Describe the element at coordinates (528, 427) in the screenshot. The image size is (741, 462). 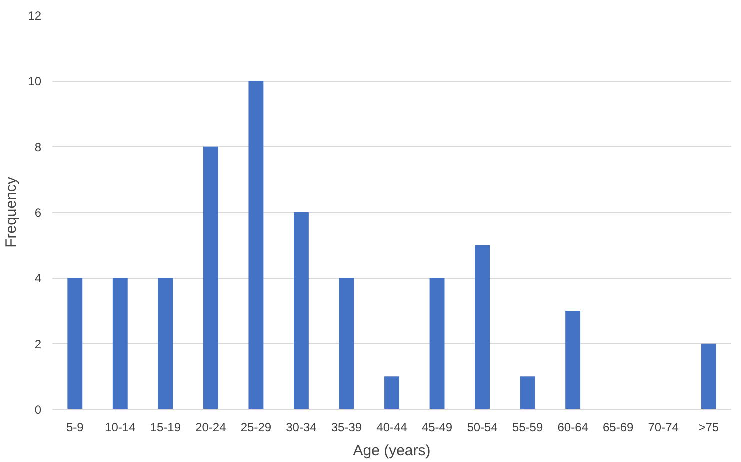
I see `x-tick-label: 55-59` at that location.